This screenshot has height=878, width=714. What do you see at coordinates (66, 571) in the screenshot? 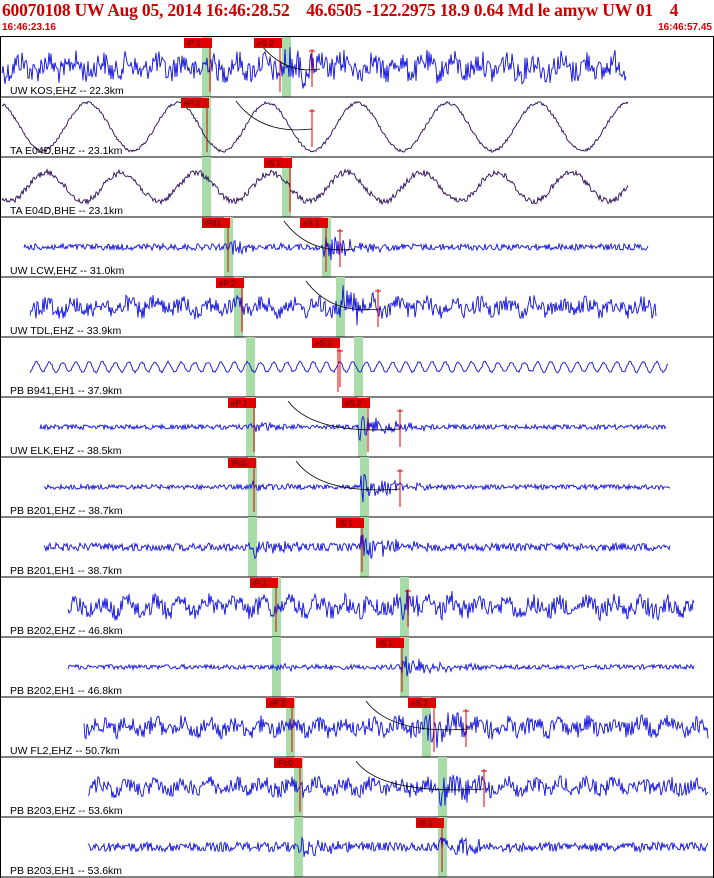
I see `station-label: PB B201,EH1 -- 38.7km` at bounding box center [66, 571].